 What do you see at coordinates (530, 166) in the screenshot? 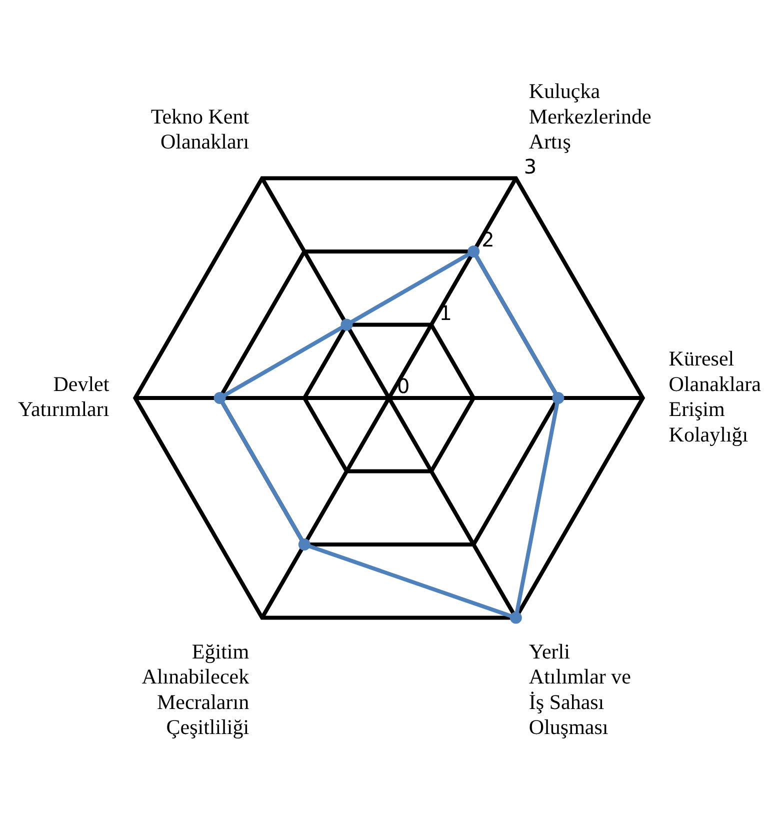
I see `y-tick-label: 3` at bounding box center [530, 166].